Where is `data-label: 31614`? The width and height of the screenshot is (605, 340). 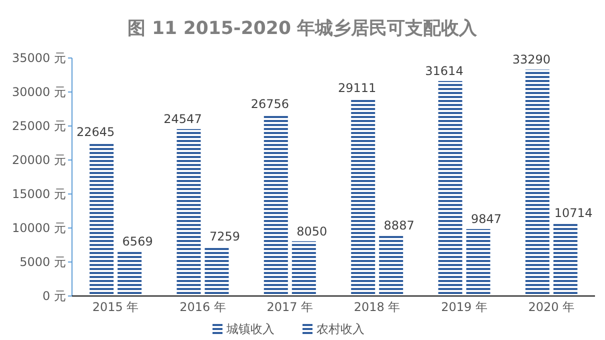 data-label: 31614 is located at coordinates (444, 71).